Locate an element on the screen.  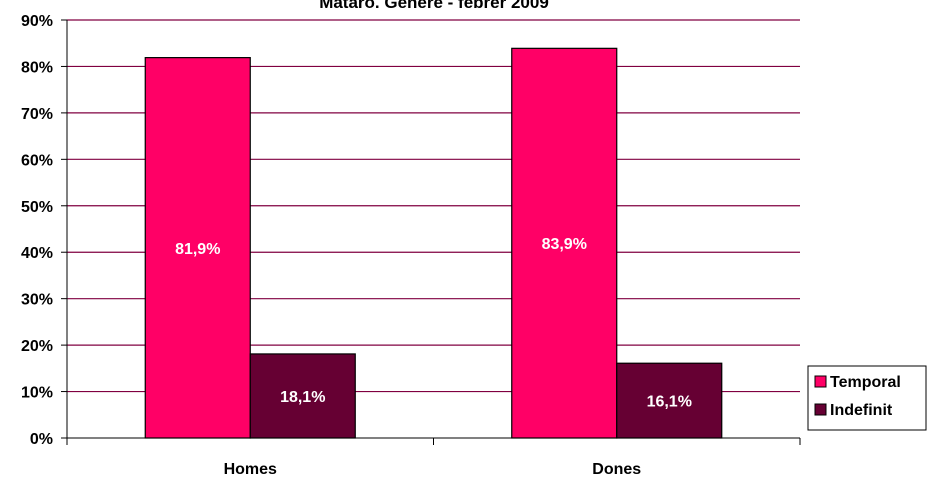
data-label: 83,9% is located at coordinates (564, 244).